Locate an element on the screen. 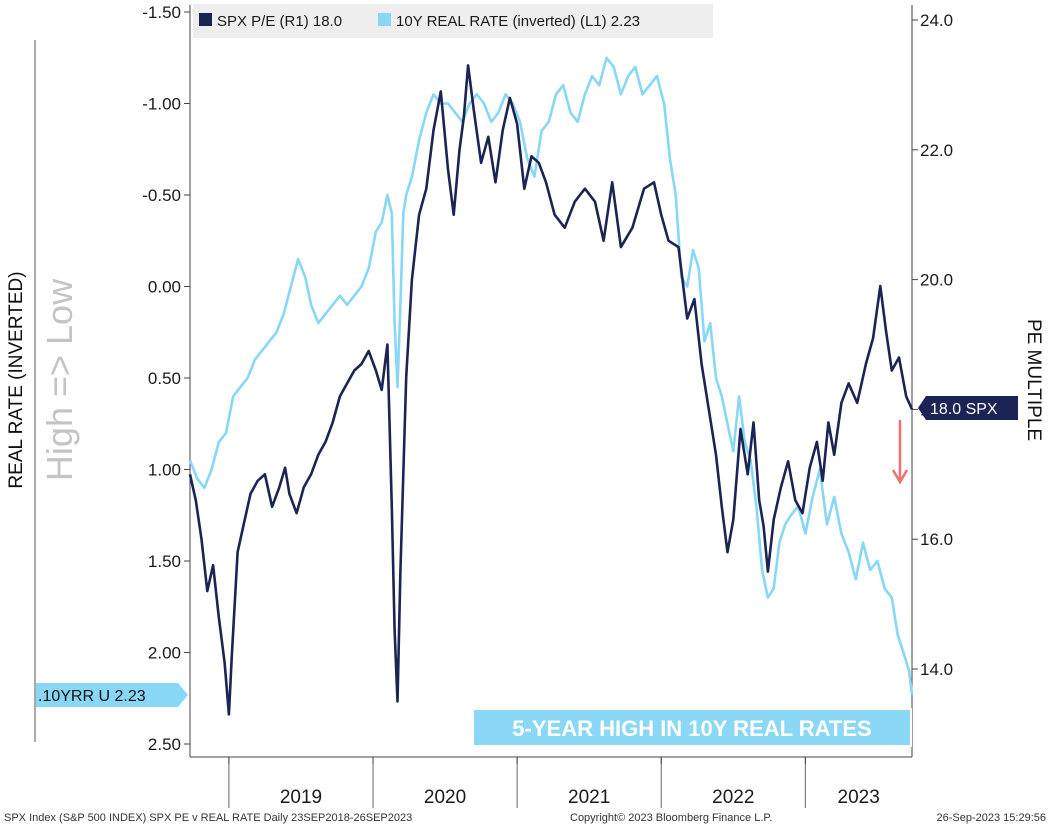 This screenshot has width=1050, height=827. left-tick-label: -0.50 is located at coordinates (161, 195).